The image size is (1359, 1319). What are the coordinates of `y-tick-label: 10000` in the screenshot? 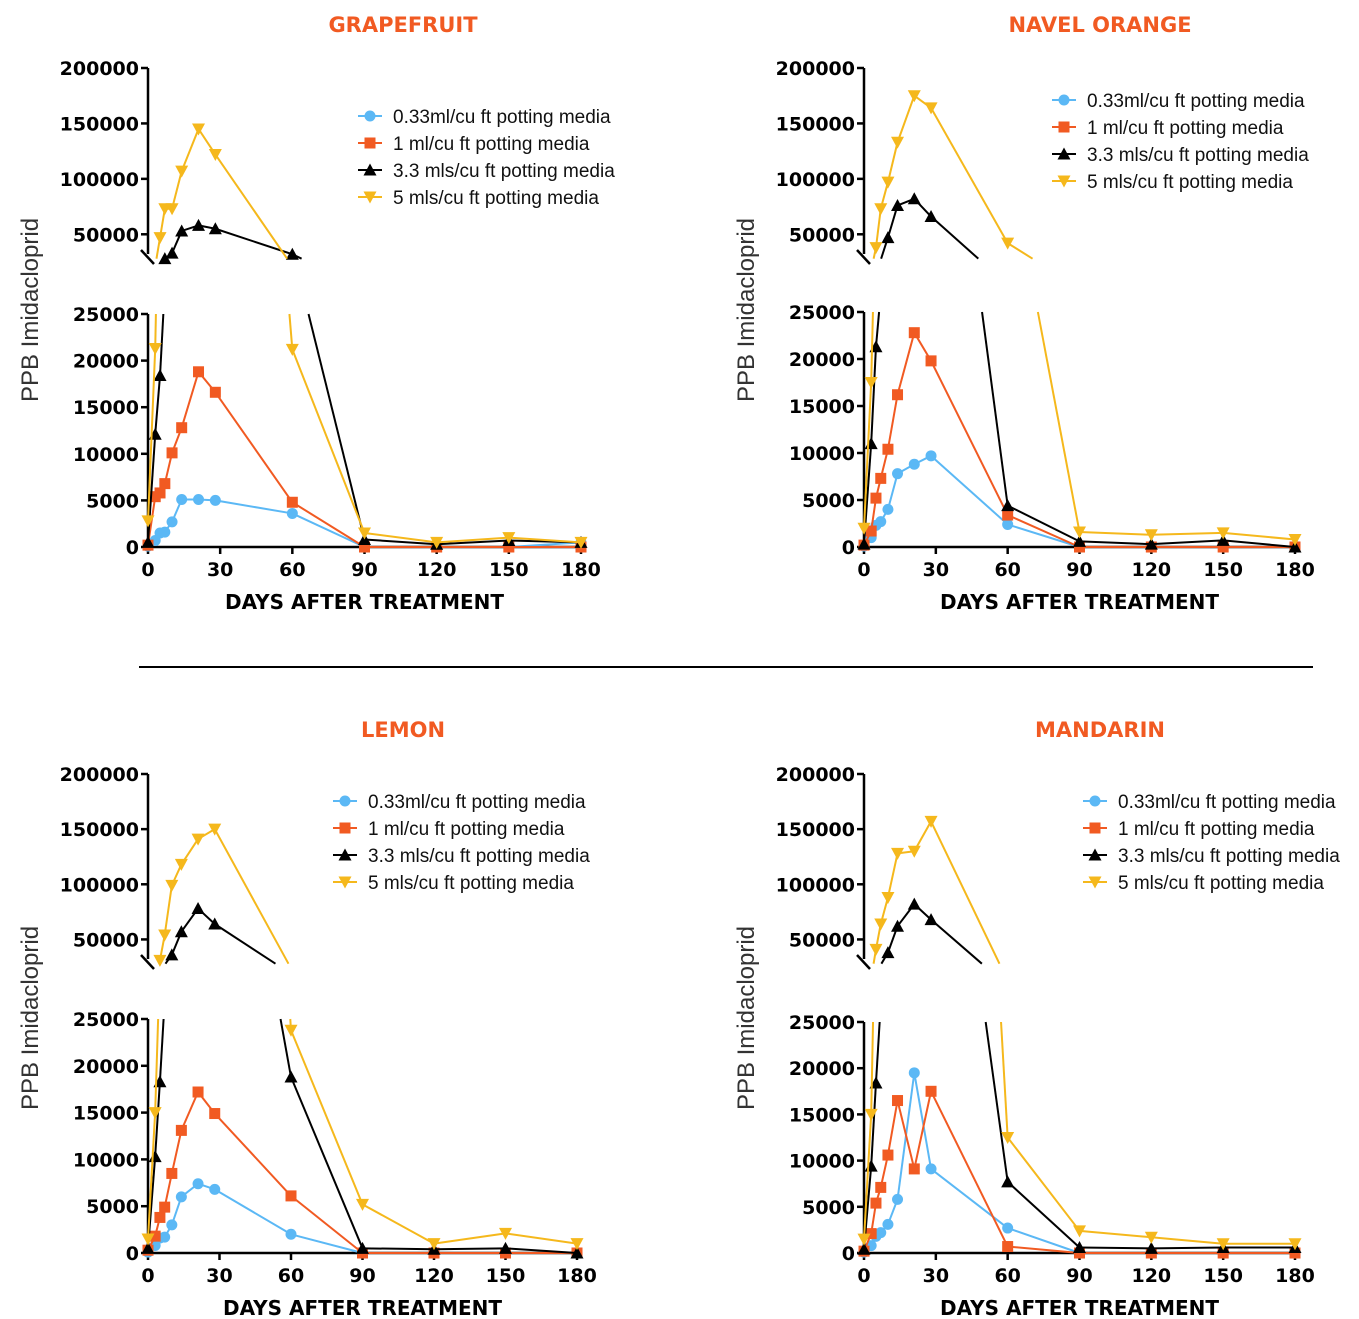 It's located at (822, 454).